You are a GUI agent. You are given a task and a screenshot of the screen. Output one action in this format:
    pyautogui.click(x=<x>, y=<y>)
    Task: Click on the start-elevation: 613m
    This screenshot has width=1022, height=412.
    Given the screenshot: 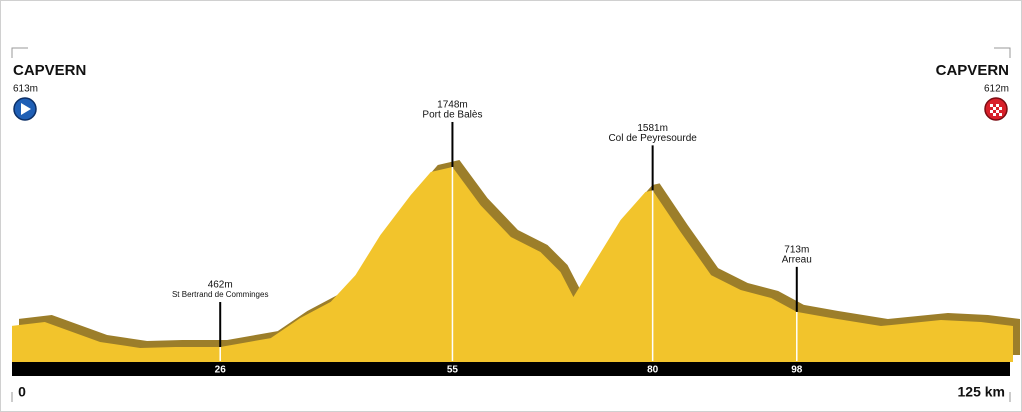 What is the action you would take?
    pyautogui.click(x=25, y=89)
    